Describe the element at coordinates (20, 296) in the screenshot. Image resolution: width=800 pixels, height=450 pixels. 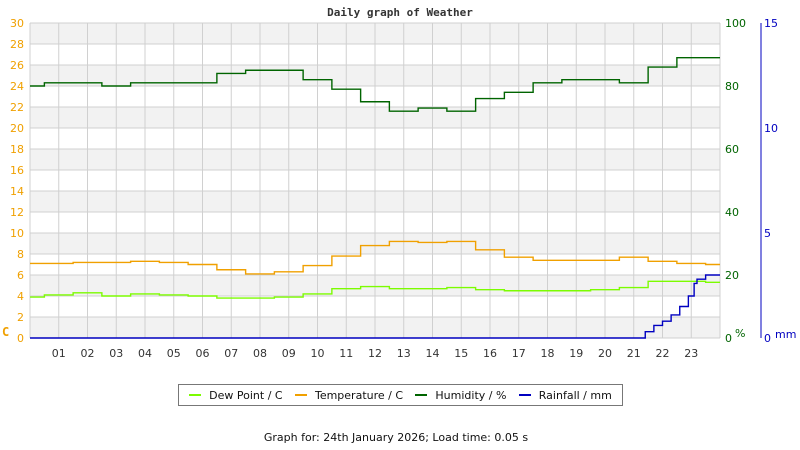
I see `svg-text: 4` at that location.